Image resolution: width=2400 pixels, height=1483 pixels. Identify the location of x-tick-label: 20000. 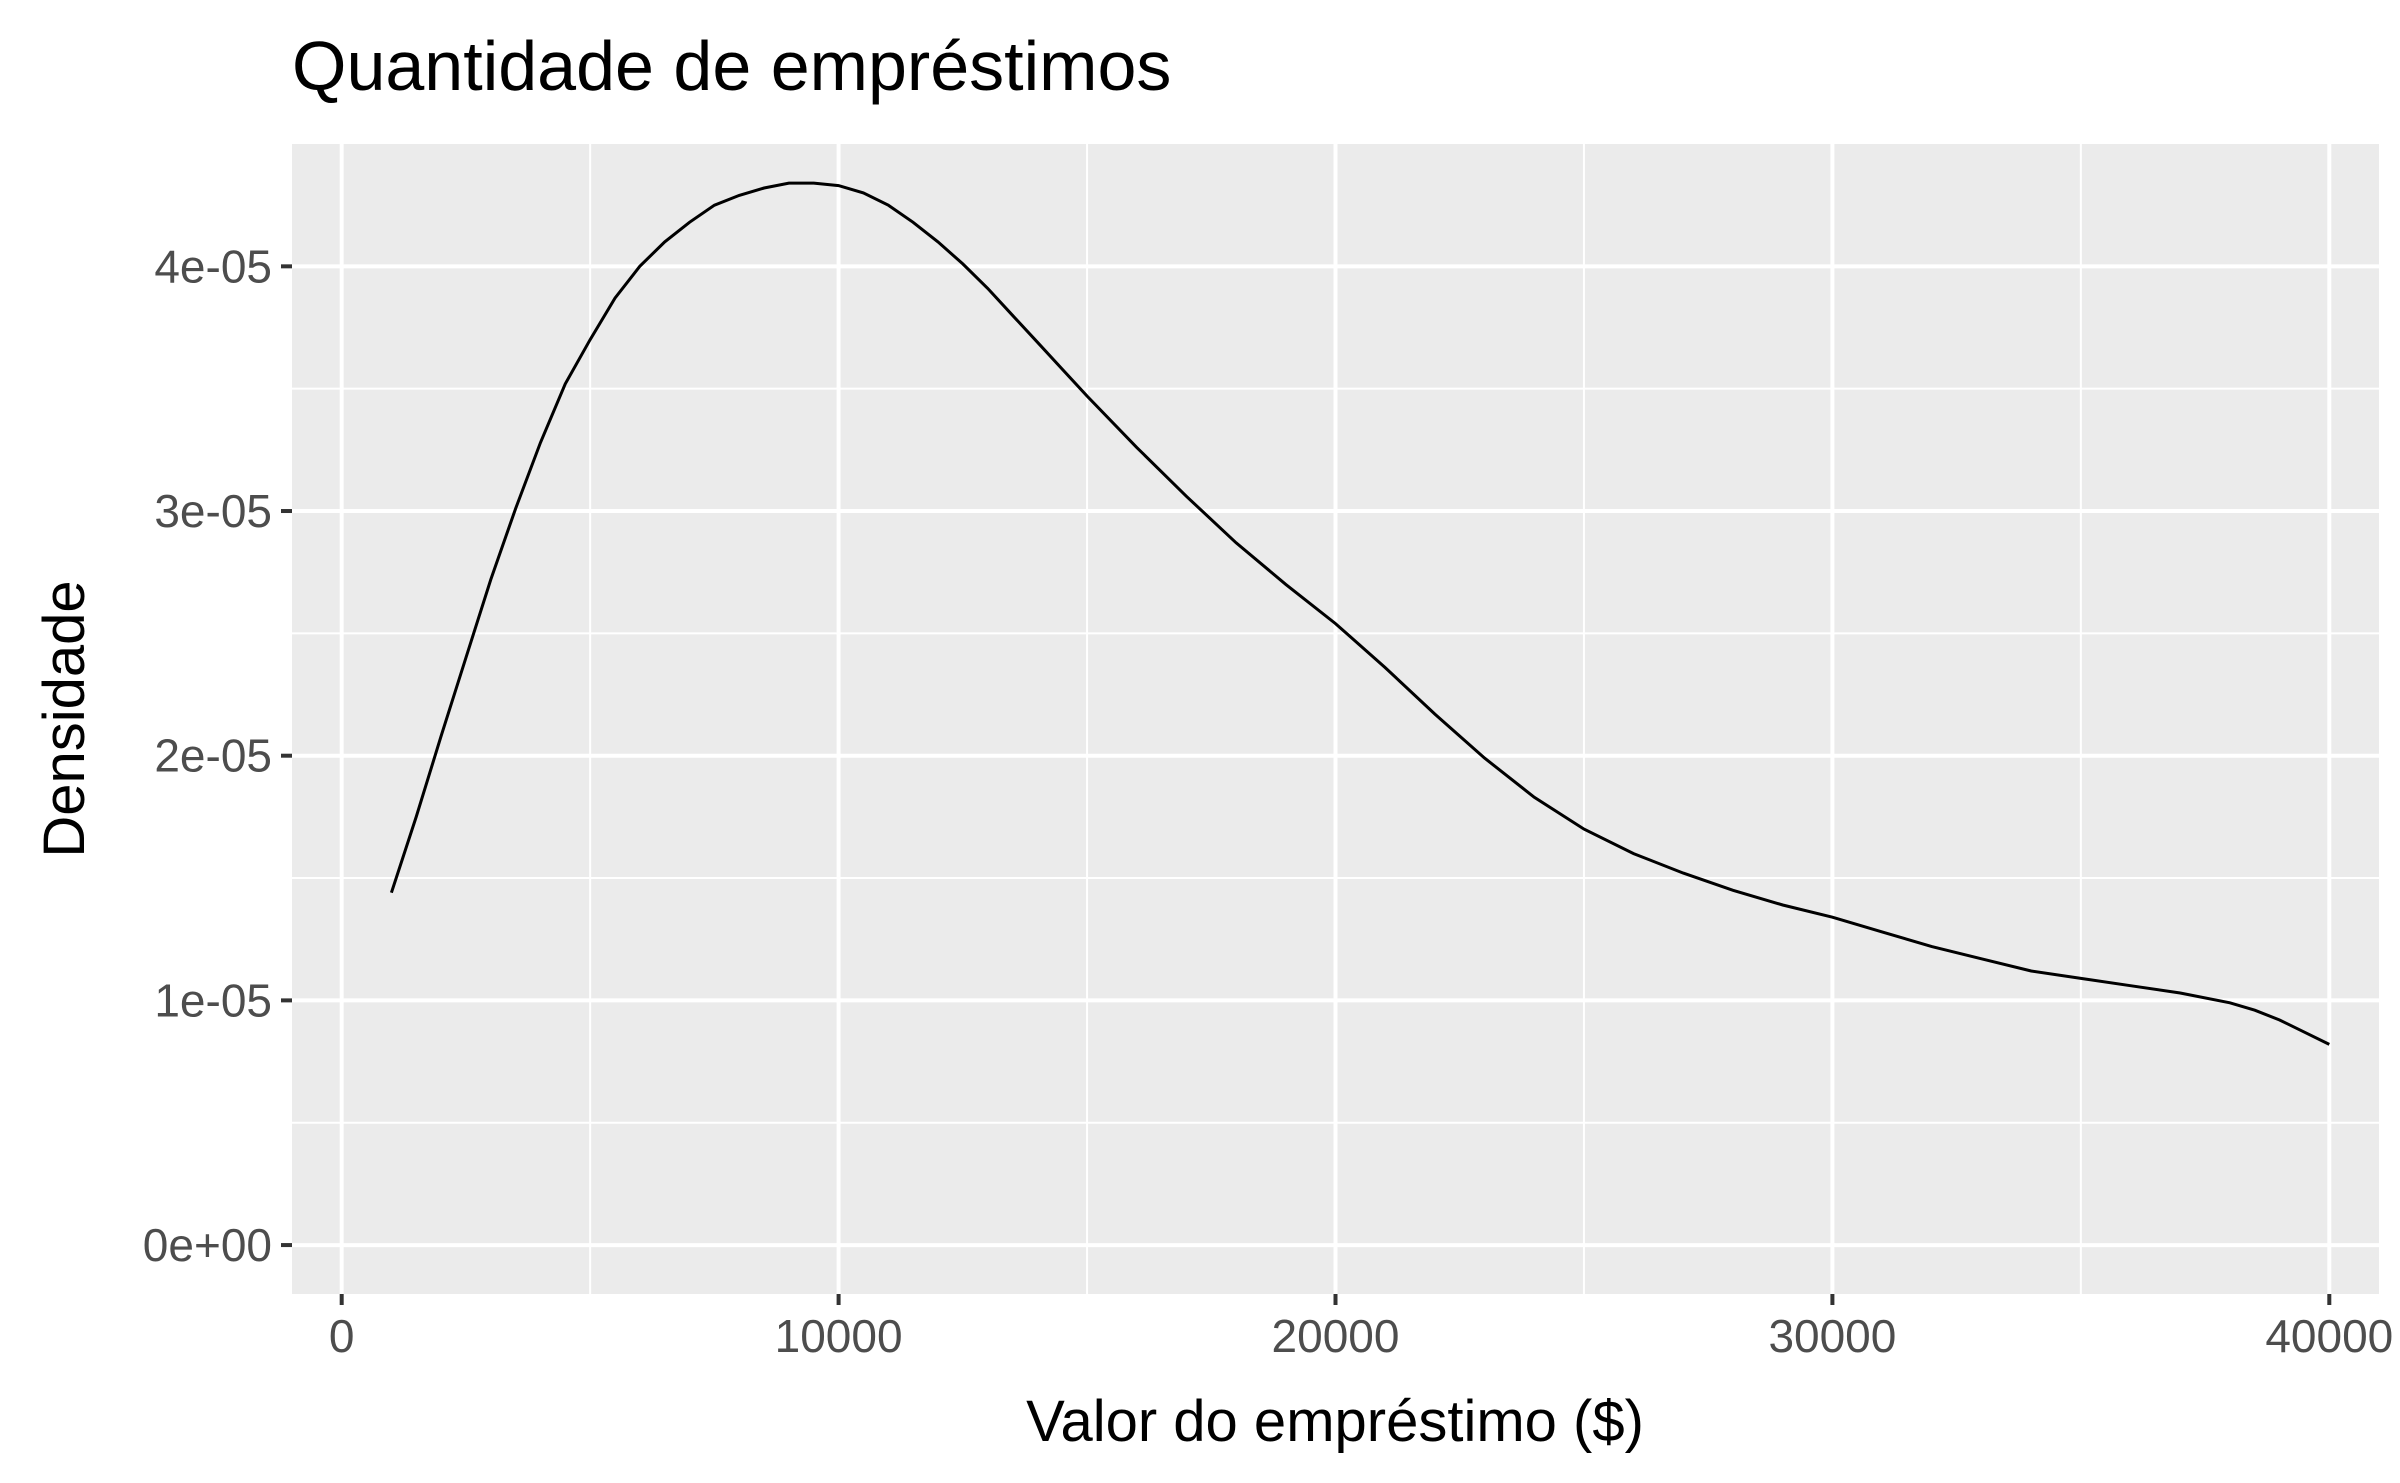
(1336, 1336).